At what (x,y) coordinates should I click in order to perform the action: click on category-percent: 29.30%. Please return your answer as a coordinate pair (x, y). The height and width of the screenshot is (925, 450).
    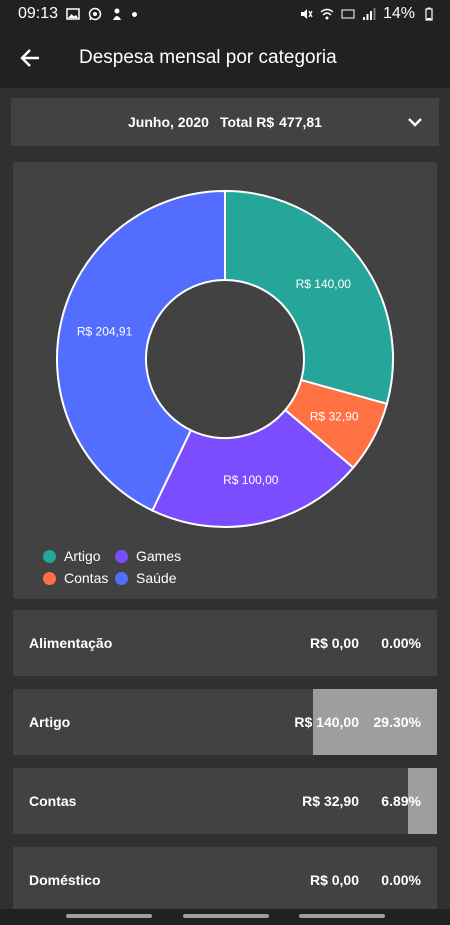
    Looking at the image, I should click on (397, 722).